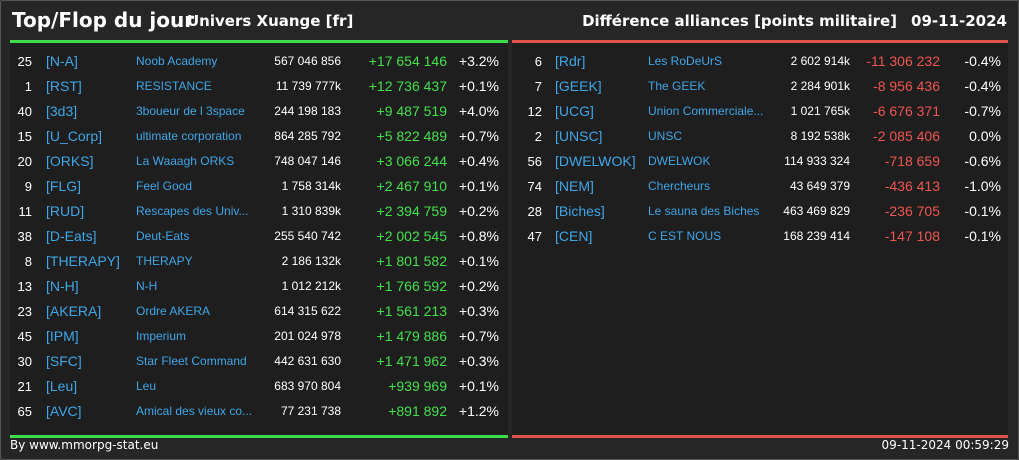 The height and width of the screenshot is (460, 1019). Describe the element at coordinates (478, 236) in the screenshot. I see `percent-change: +0.8%` at that location.